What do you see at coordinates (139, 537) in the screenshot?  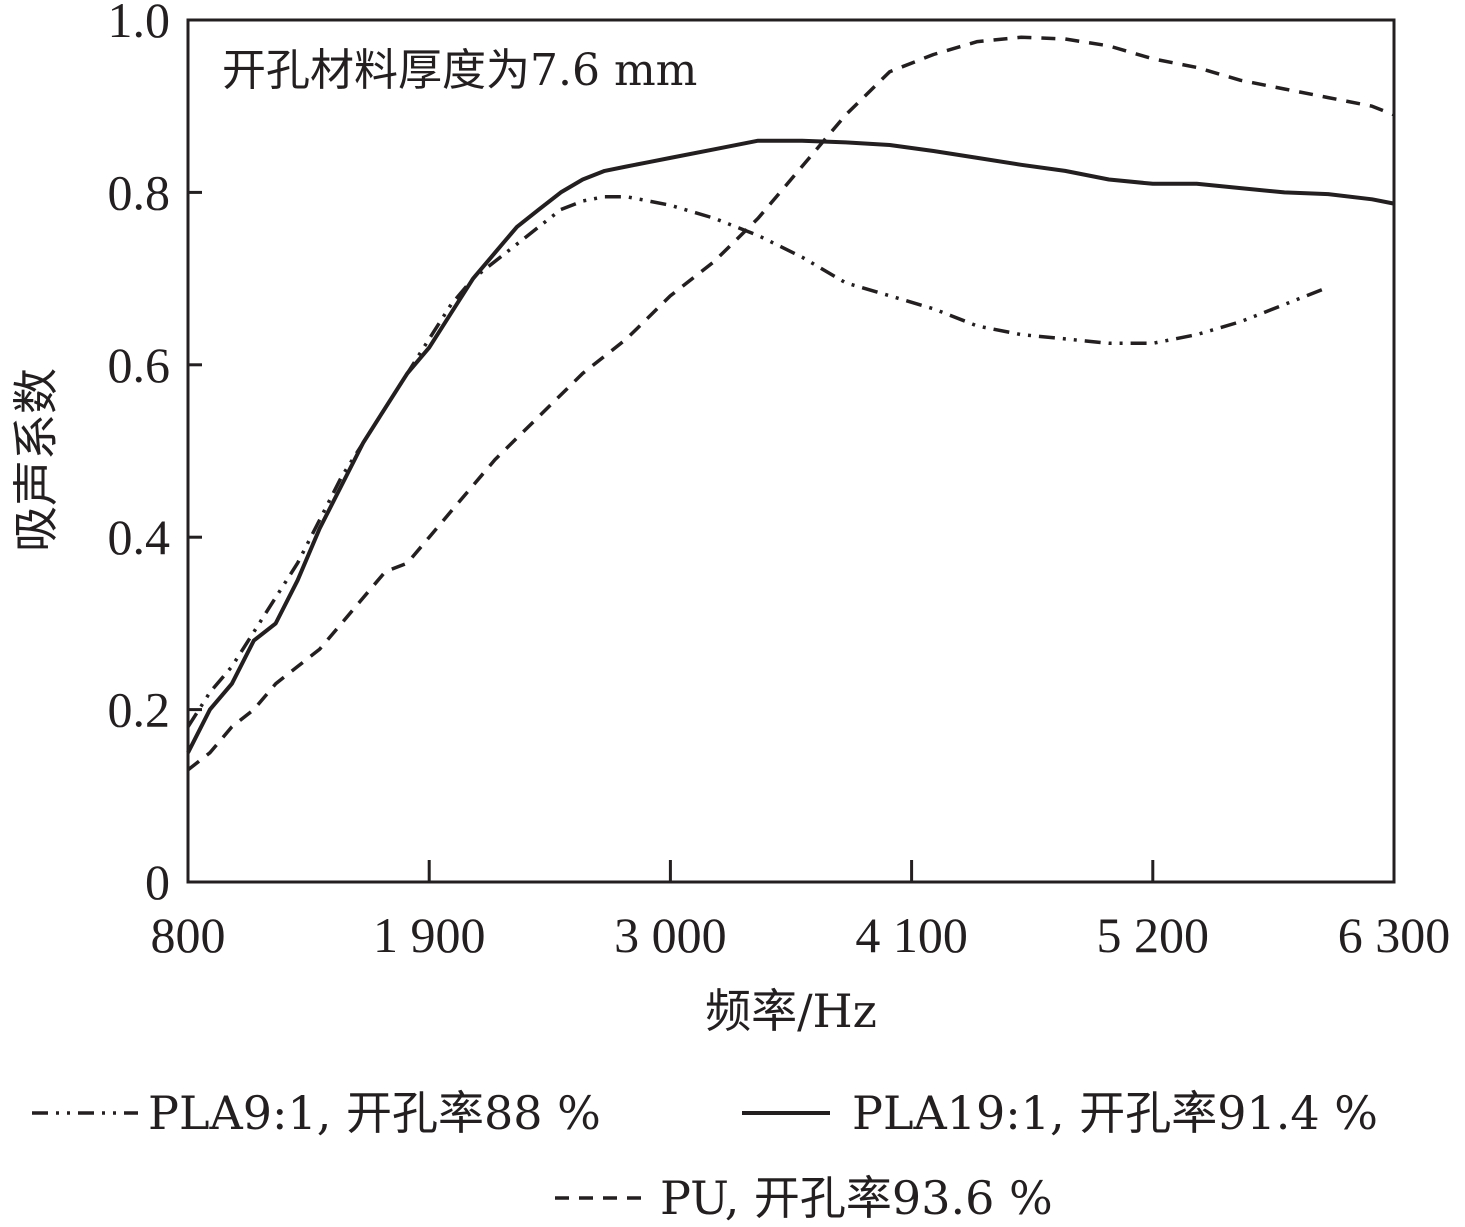 I see `y-tick-label: 0.4` at bounding box center [139, 537].